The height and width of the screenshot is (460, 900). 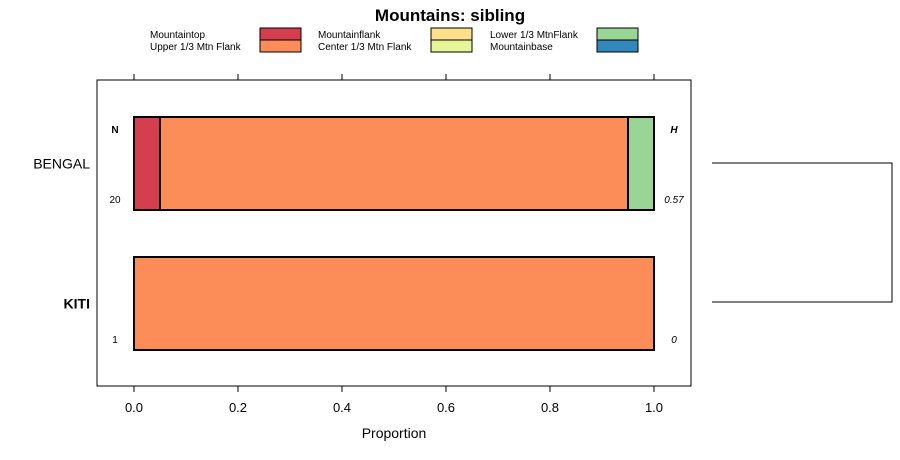 I want to click on legend-label: Lower 1/3 MtnFlank, so click(x=534, y=35).